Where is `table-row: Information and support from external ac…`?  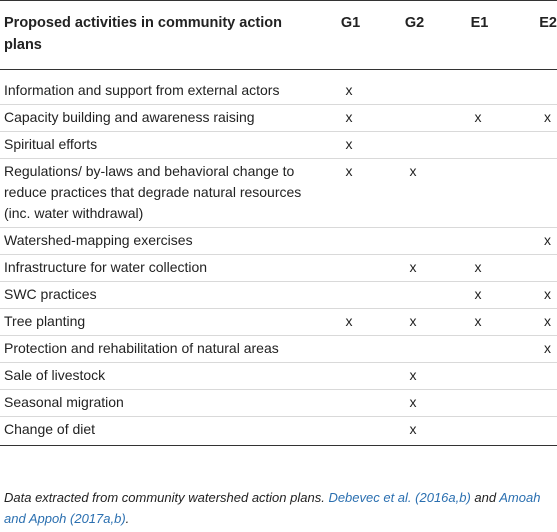 table-row: Information and support from external ac… is located at coordinates (278, 87).